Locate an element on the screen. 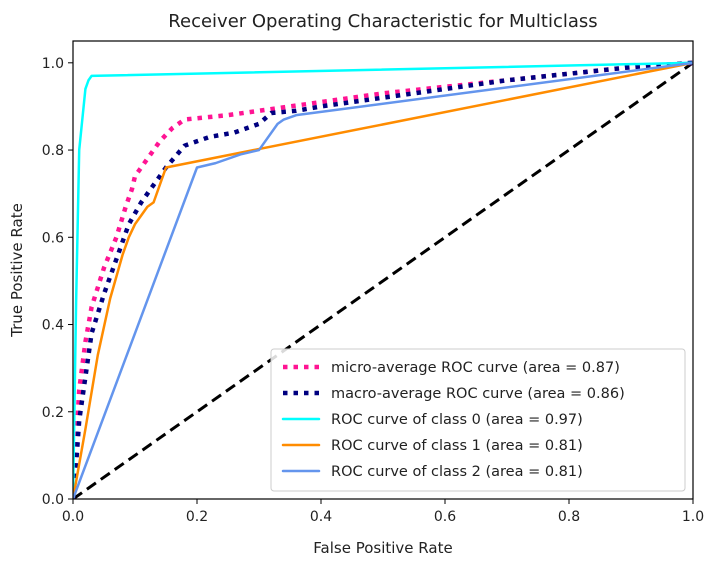 This screenshot has height=562, width=718. y-tick-label: 0.4 is located at coordinates (53, 326).